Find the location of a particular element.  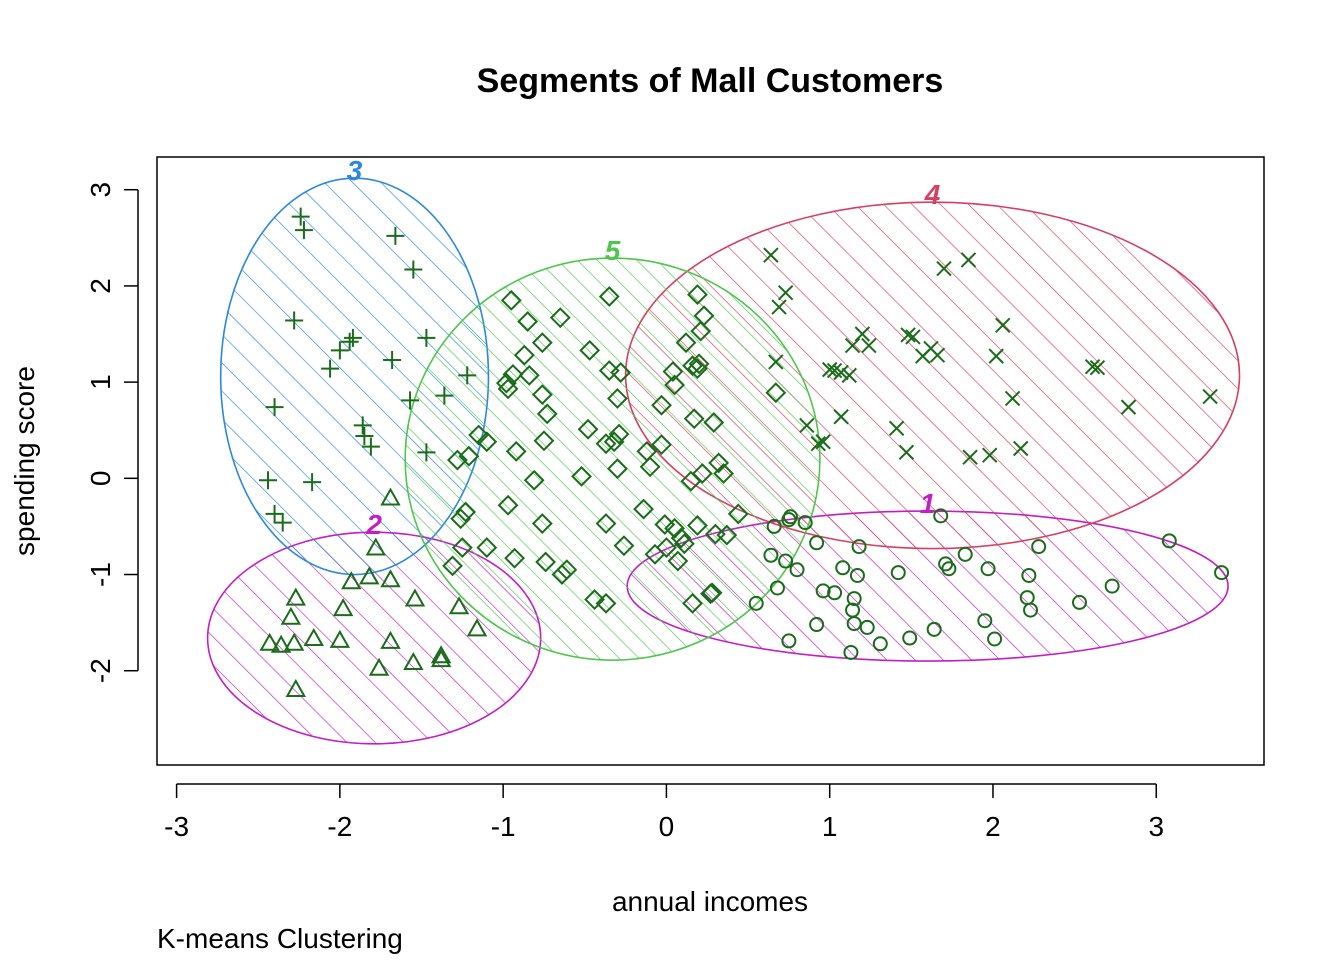

x-tick-label: 0 is located at coordinates (667, 826).